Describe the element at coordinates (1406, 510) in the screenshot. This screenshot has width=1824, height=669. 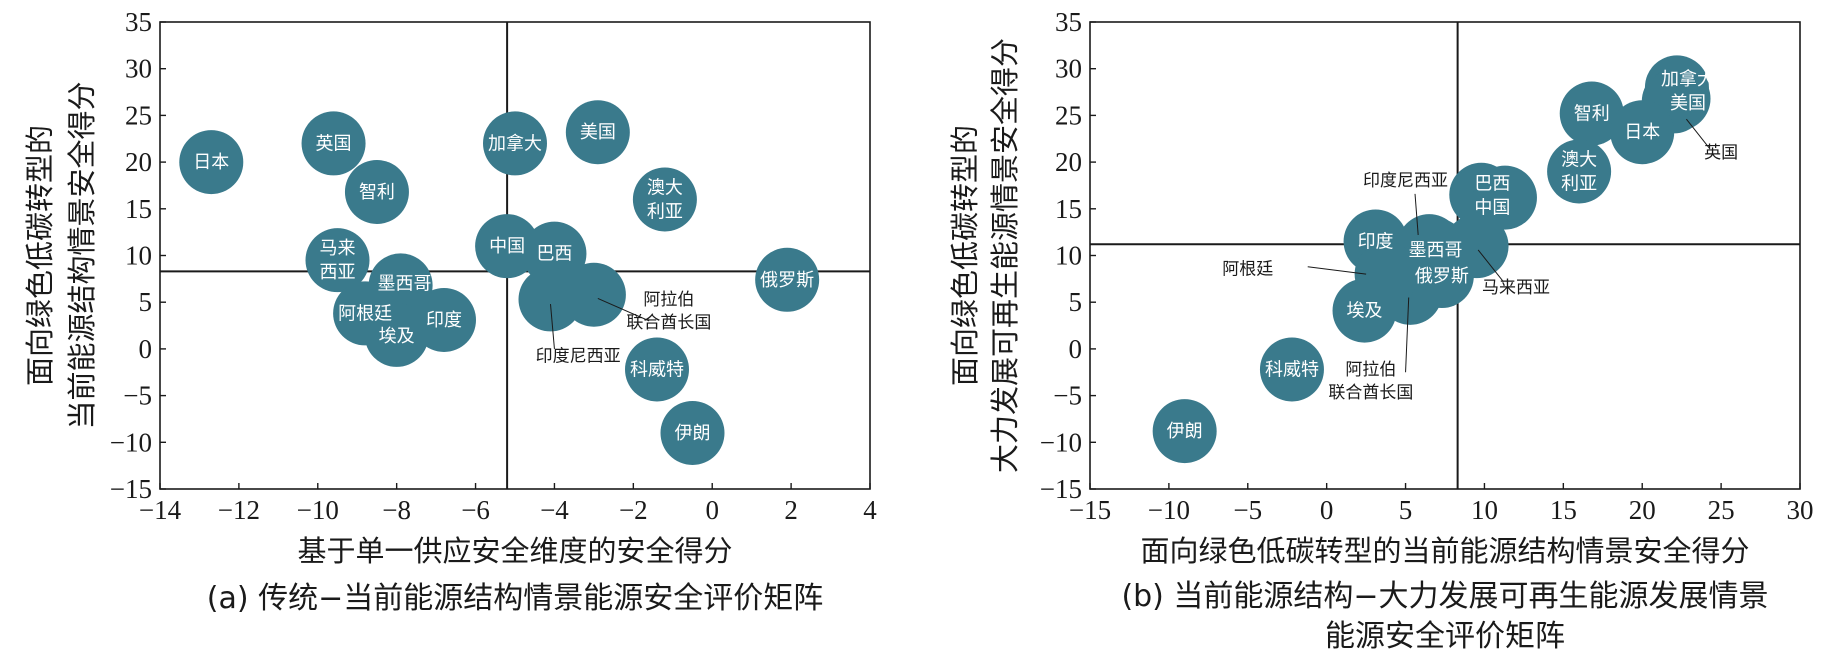
I see `x-tick-label: 5` at that location.